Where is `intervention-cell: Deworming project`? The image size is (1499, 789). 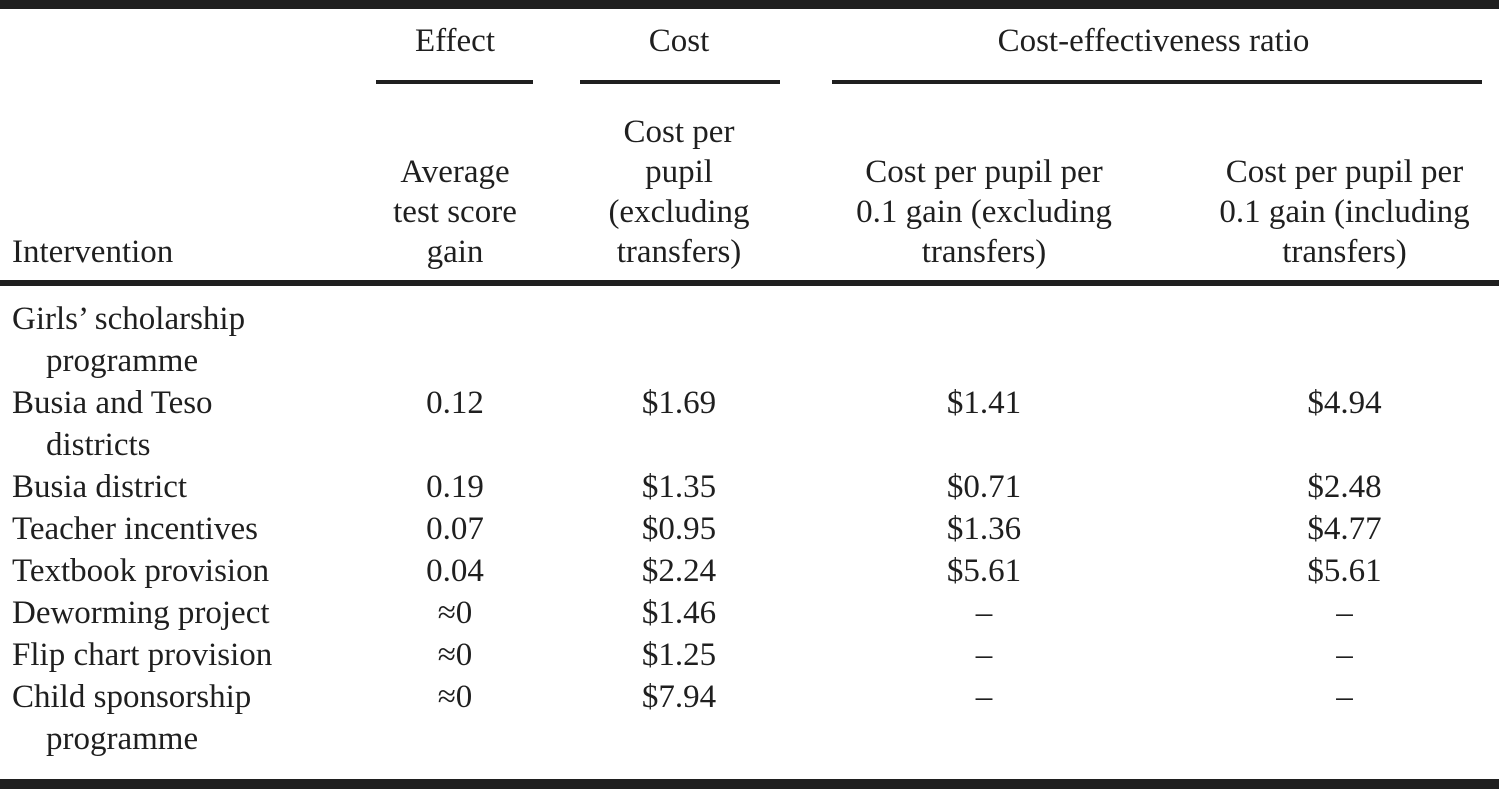 intervention-cell: Deworming project is located at coordinates (141, 613).